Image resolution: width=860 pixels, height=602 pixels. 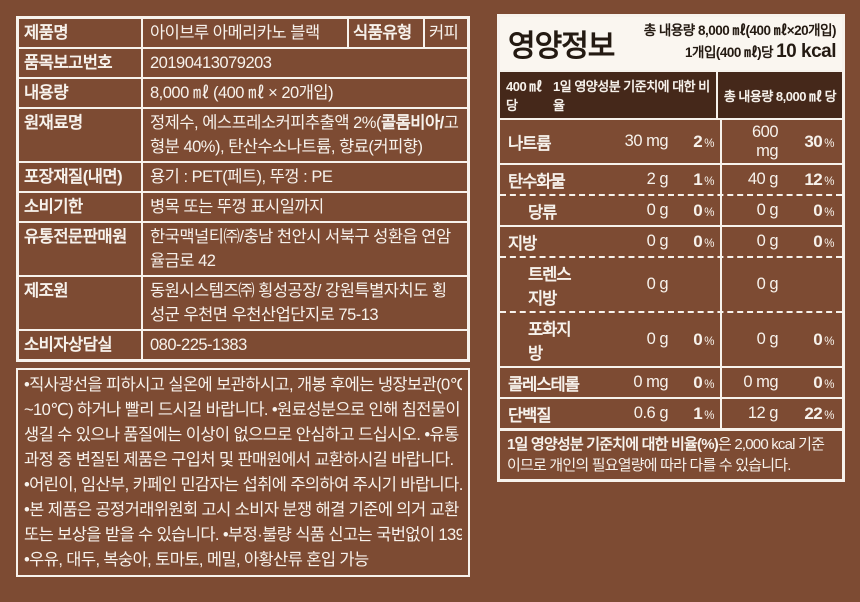 I want to click on col-per-total: 총 내용량 8,000 ㎖ 당, so click(x=780, y=96).